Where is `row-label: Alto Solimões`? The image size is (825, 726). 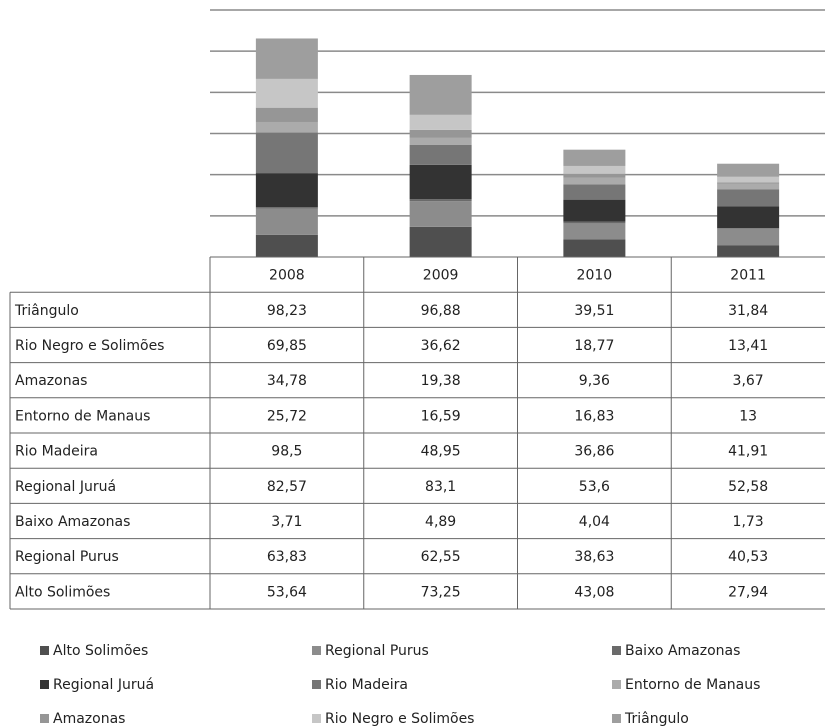 row-label: Alto Solimões is located at coordinates (62, 592).